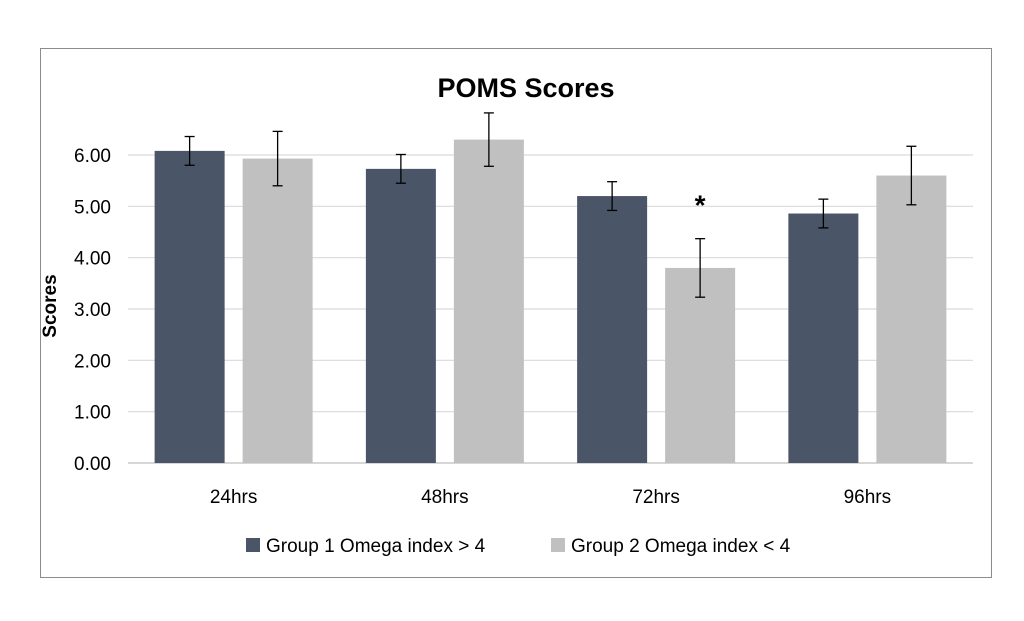 The image size is (1024, 621). I want to click on y-tick-label: 5.00, so click(92, 207).